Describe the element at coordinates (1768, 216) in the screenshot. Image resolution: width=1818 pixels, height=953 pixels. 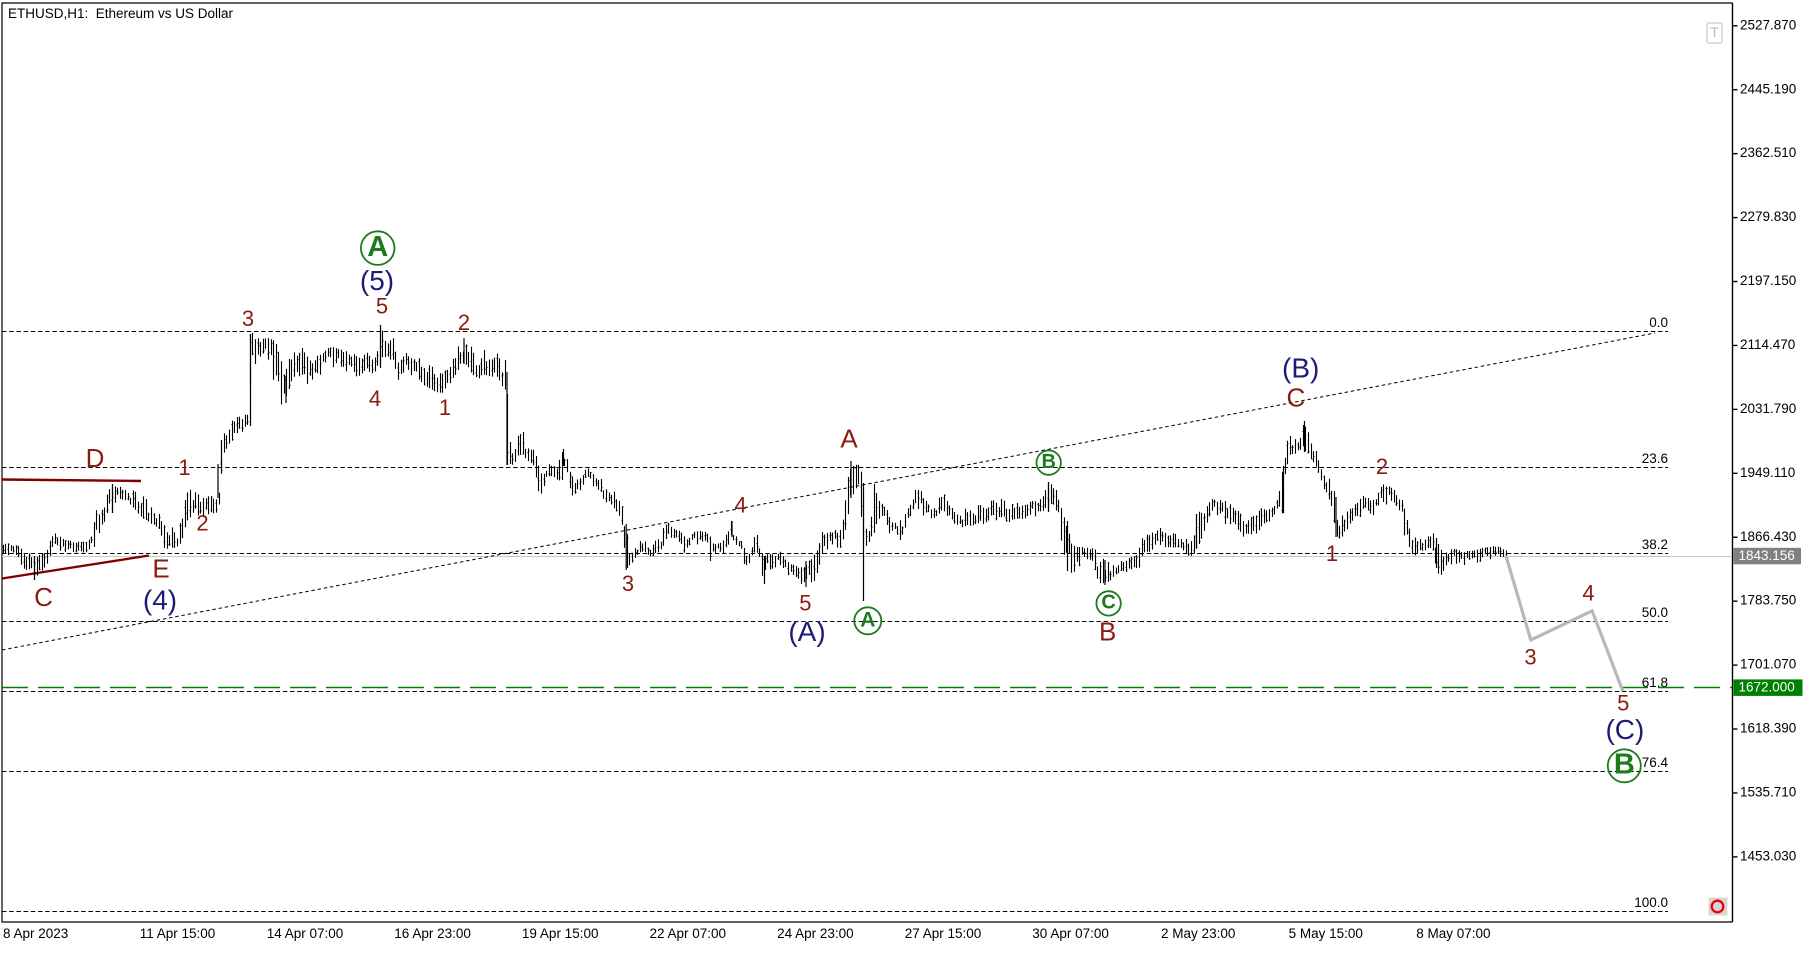
I see `svg-text: 2279.830` at that location.